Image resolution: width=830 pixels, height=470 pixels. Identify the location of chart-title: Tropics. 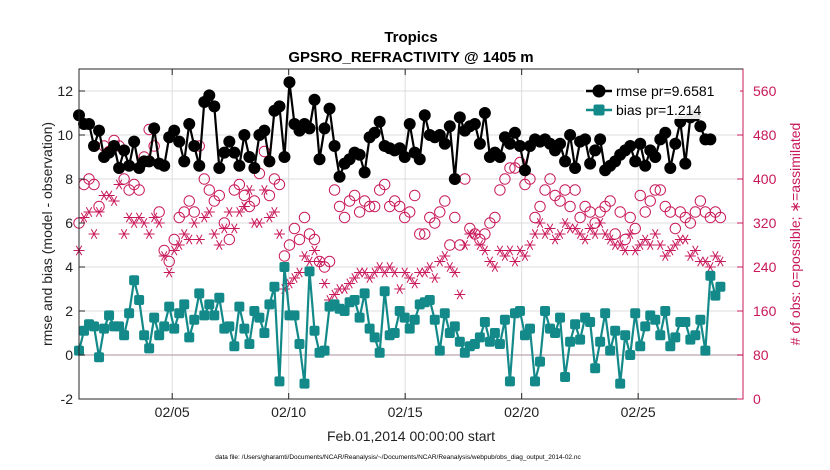
(410, 37).